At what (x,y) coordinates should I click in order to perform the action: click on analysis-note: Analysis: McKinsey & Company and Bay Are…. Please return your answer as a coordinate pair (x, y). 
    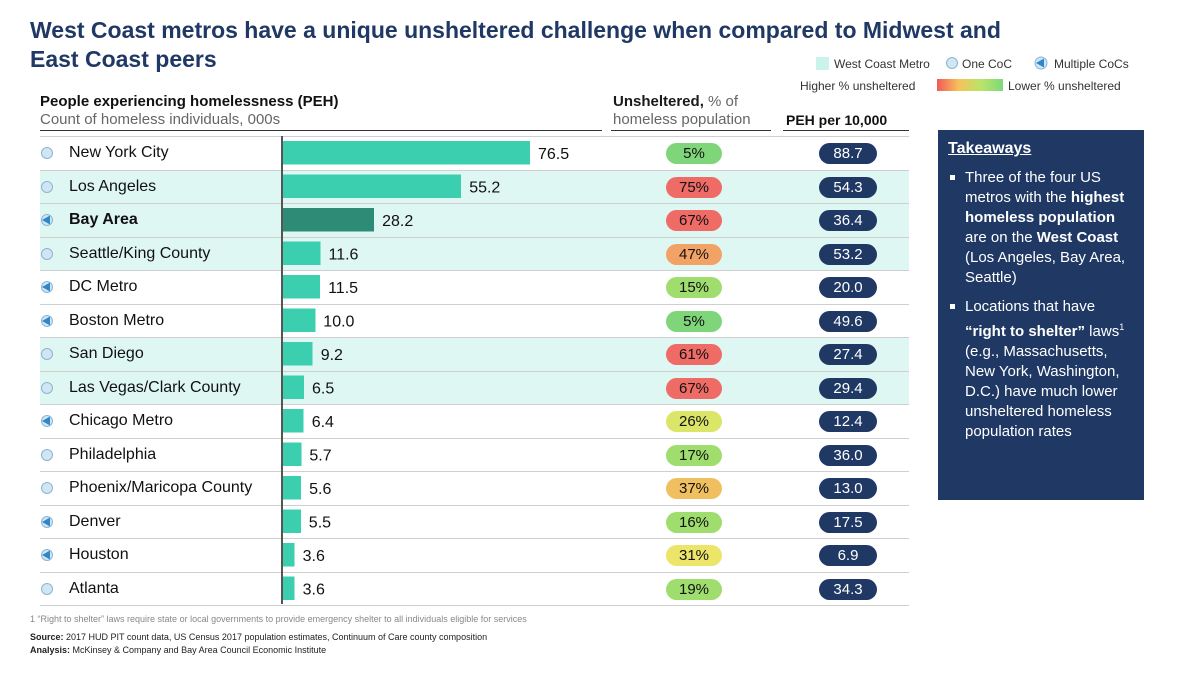
    Looking at the image, I should click on (178, 650).